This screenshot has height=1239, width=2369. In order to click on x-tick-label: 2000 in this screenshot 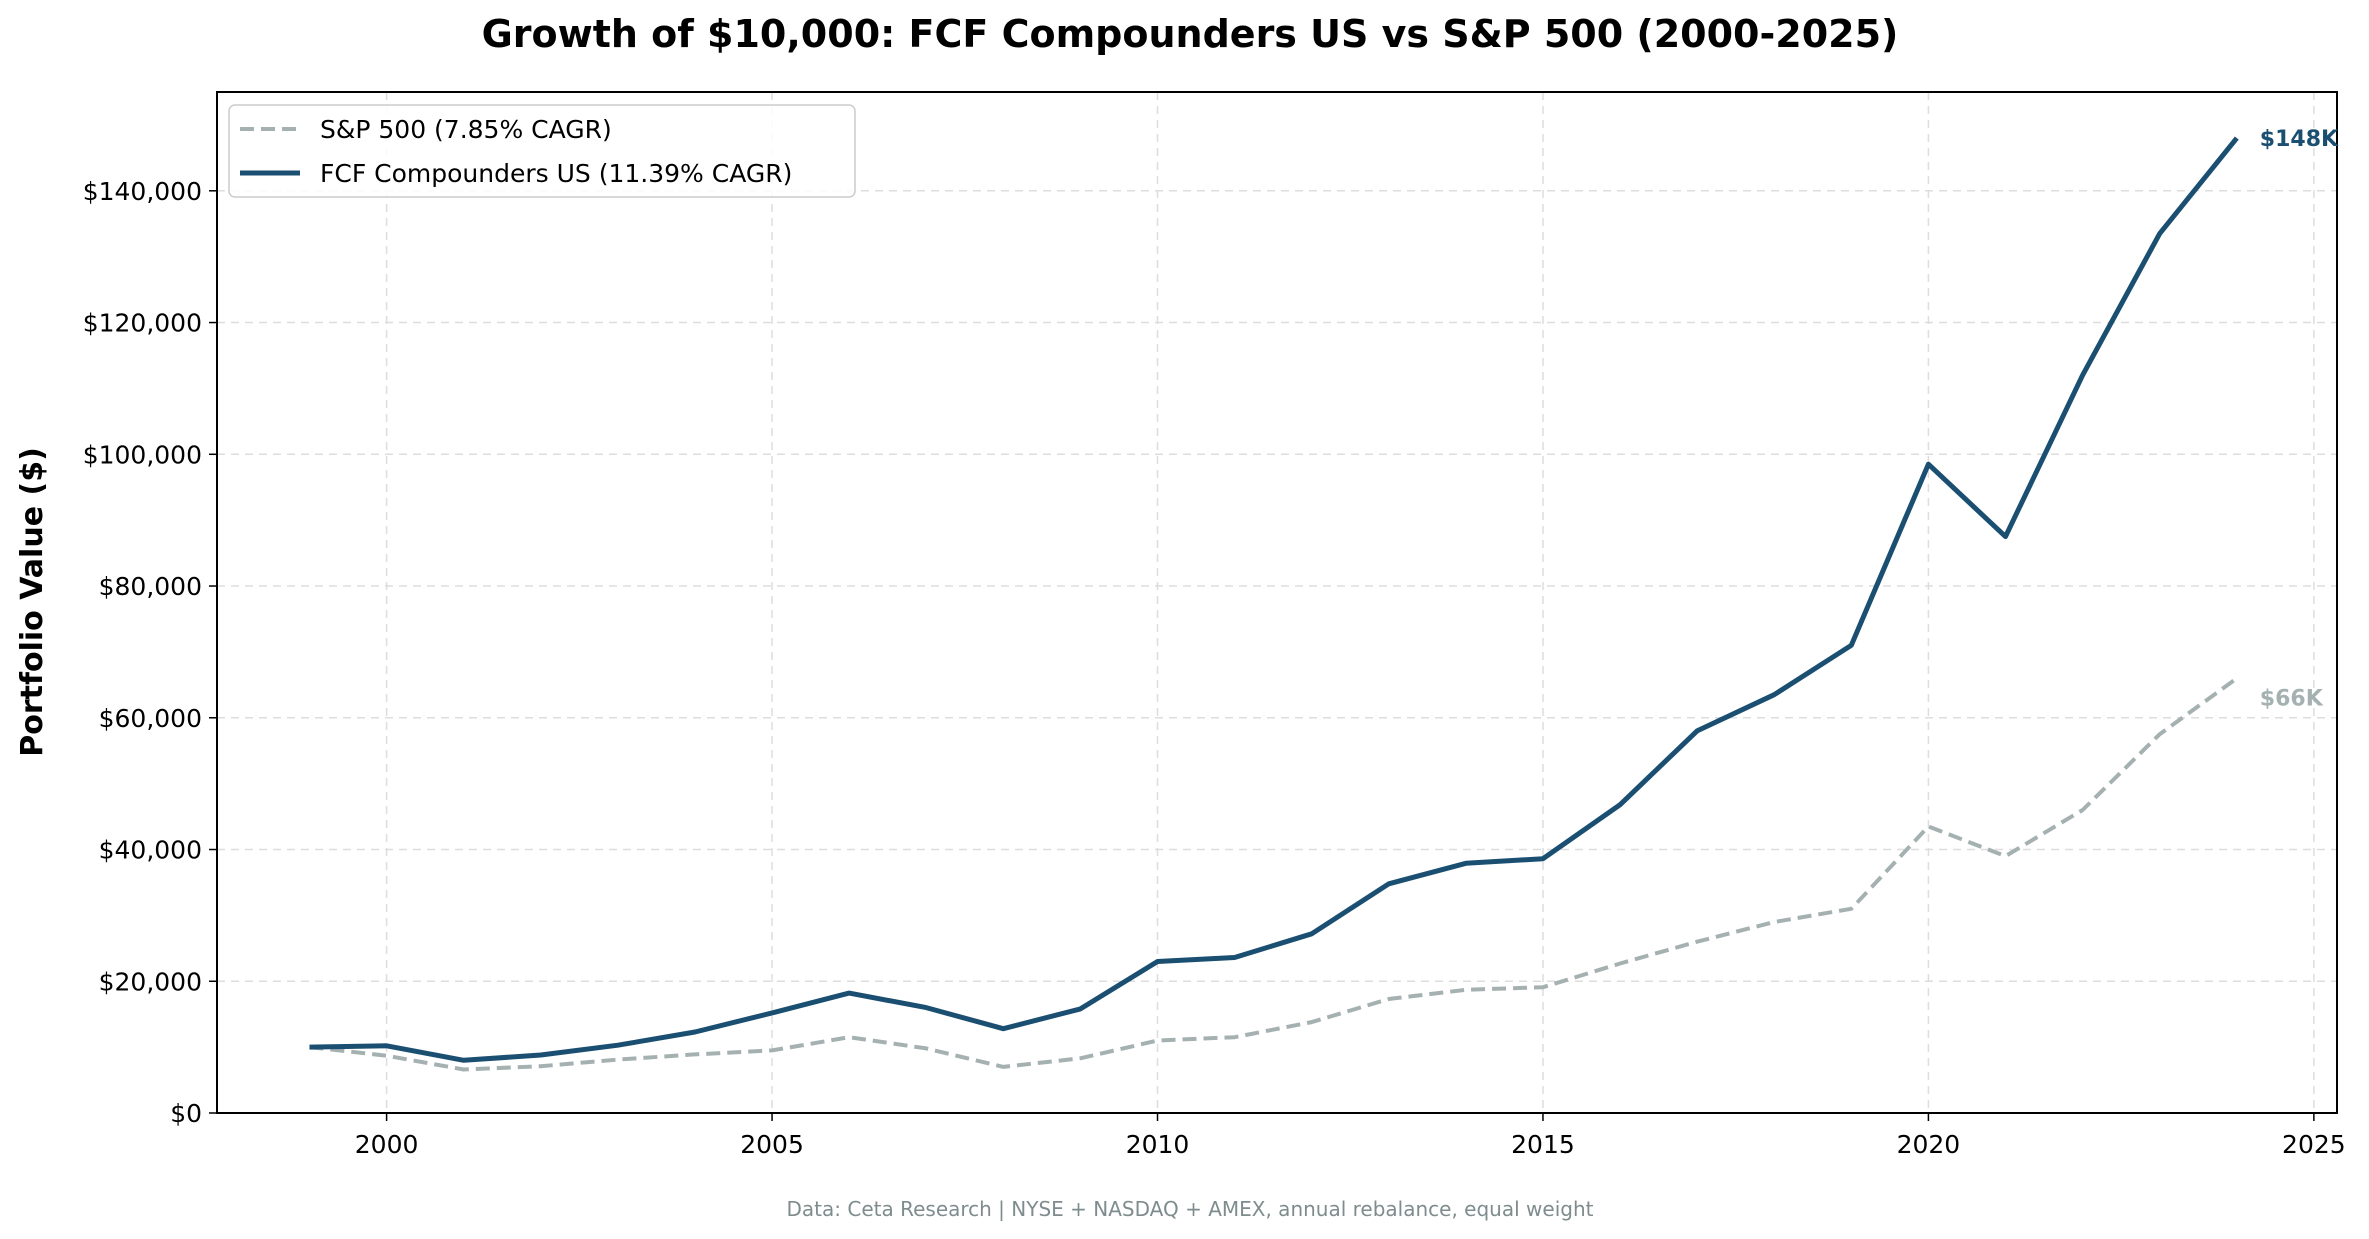, I will do `click(387, 1144)`.